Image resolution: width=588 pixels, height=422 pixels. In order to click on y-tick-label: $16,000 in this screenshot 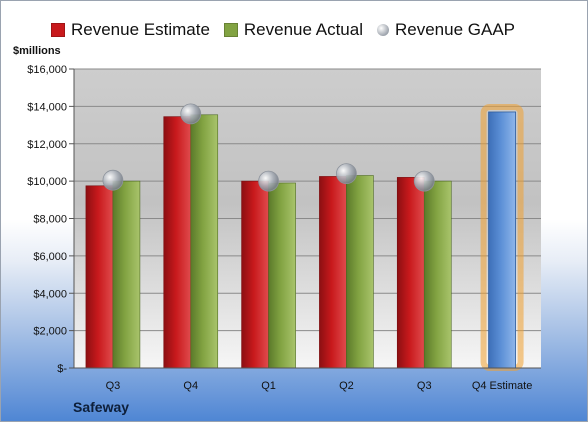, I will do `click(47, 70)`.